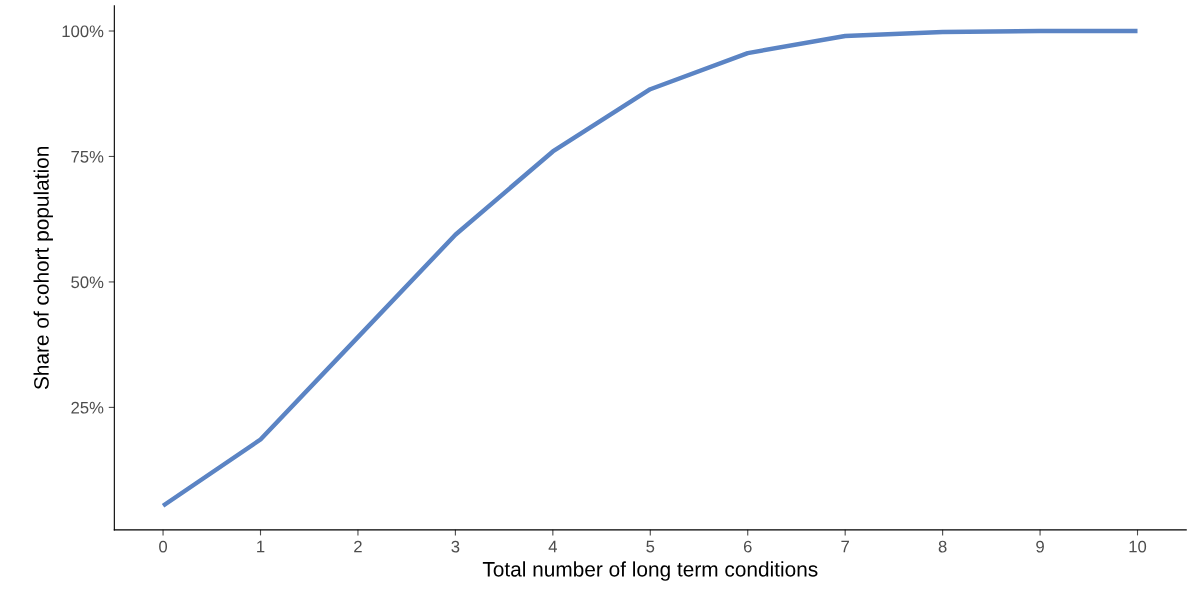 The width and height of the screenshot is (1191, 592). What do you see at coordinates (87, 407) in the screenshot?
I see `y-tick-label: 25%` at bounding box center [87, 407].